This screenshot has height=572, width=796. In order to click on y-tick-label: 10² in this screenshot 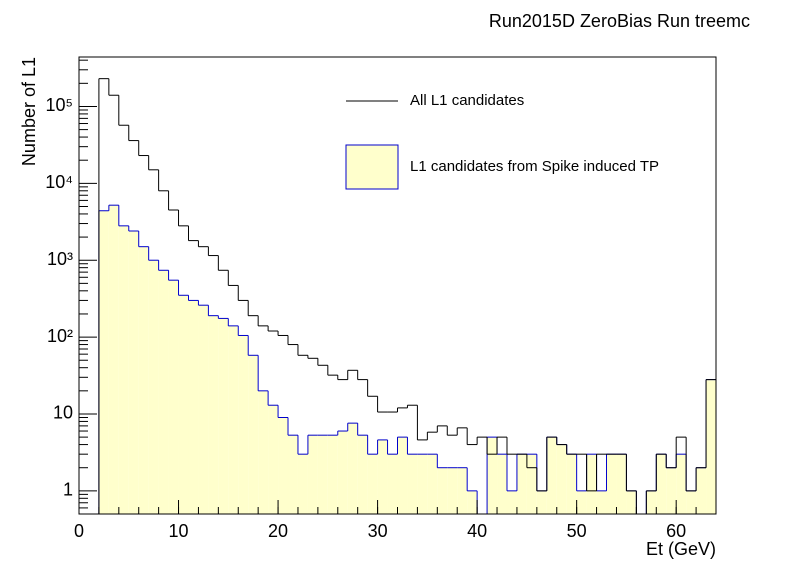, I will do `click(60, 336)`.